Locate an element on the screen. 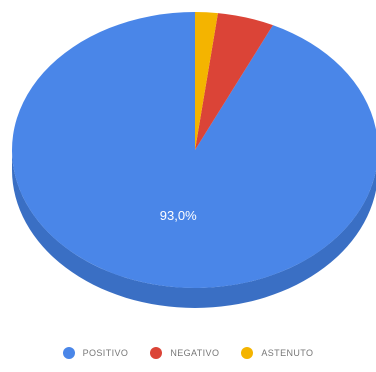 This screenshot has width=376, height=372. legend-item-negativo: NEGATIVO is located at coordinates (184, 353).